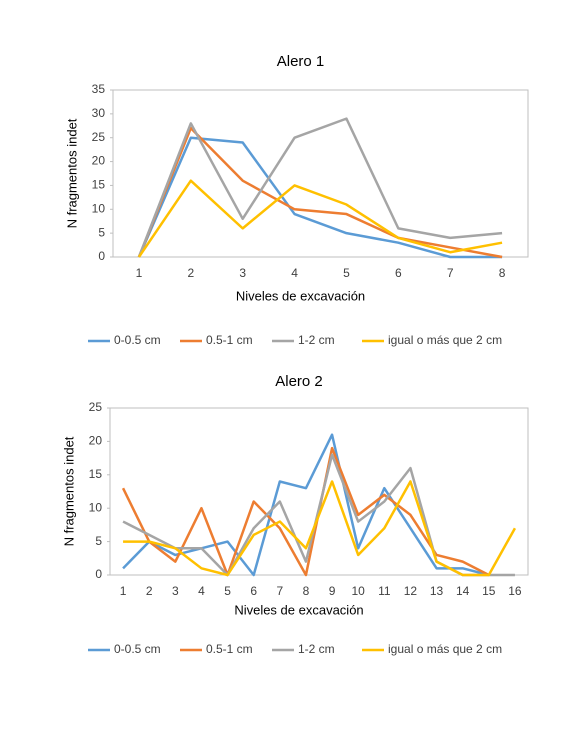  What do you see at coordinates (301, 61) in the screenshot?
I see `chart-title: Alero 1` at bounding box center [301, 61].